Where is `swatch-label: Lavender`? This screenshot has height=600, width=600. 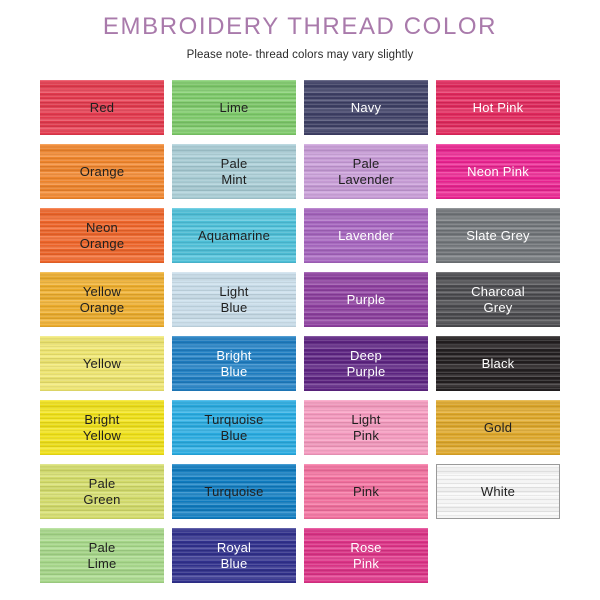 swatch-label: Lavender is located at coordinates (366, 235).